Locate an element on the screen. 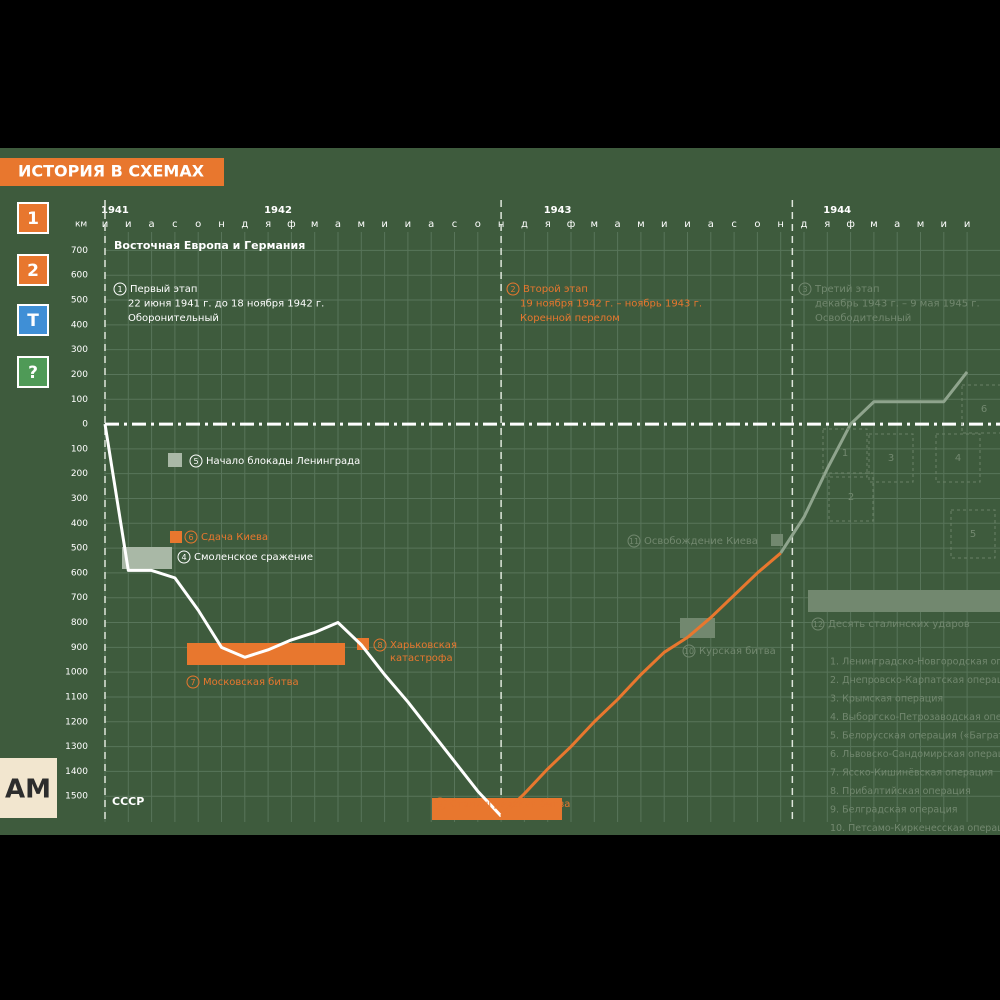 Image resolution: width=1000 pixels, height=1000 pixels. x-tick-label: н is located at coordinates (221, 224).